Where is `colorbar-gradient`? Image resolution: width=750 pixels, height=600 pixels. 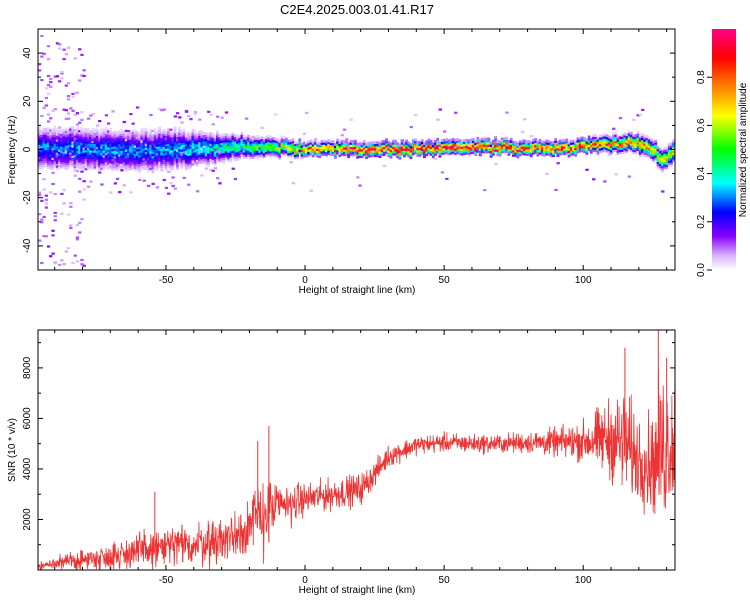
colorbar-gradient is located at coordinates (724, 149).